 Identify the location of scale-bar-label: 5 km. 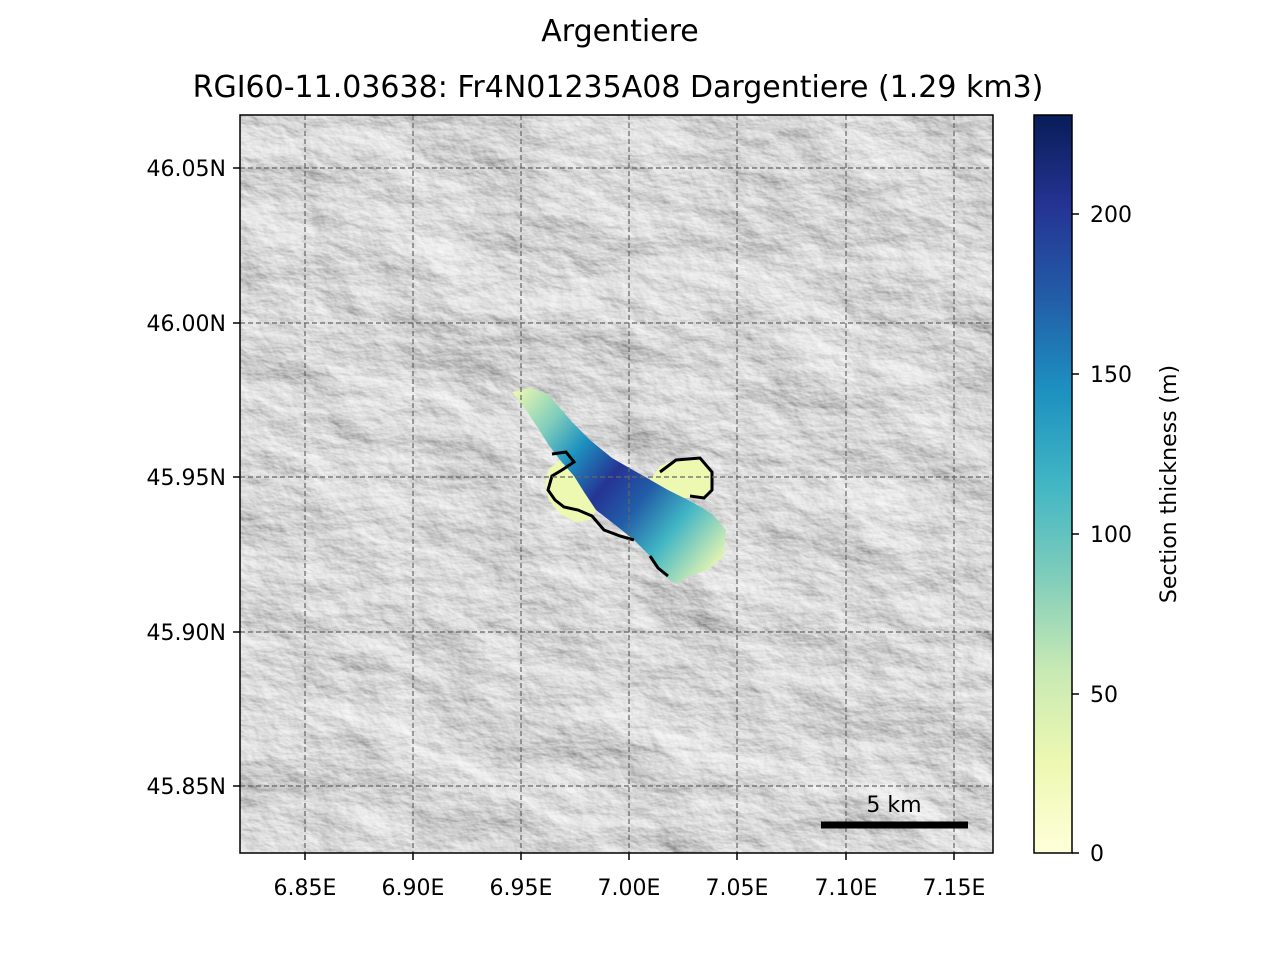
(893, 805).